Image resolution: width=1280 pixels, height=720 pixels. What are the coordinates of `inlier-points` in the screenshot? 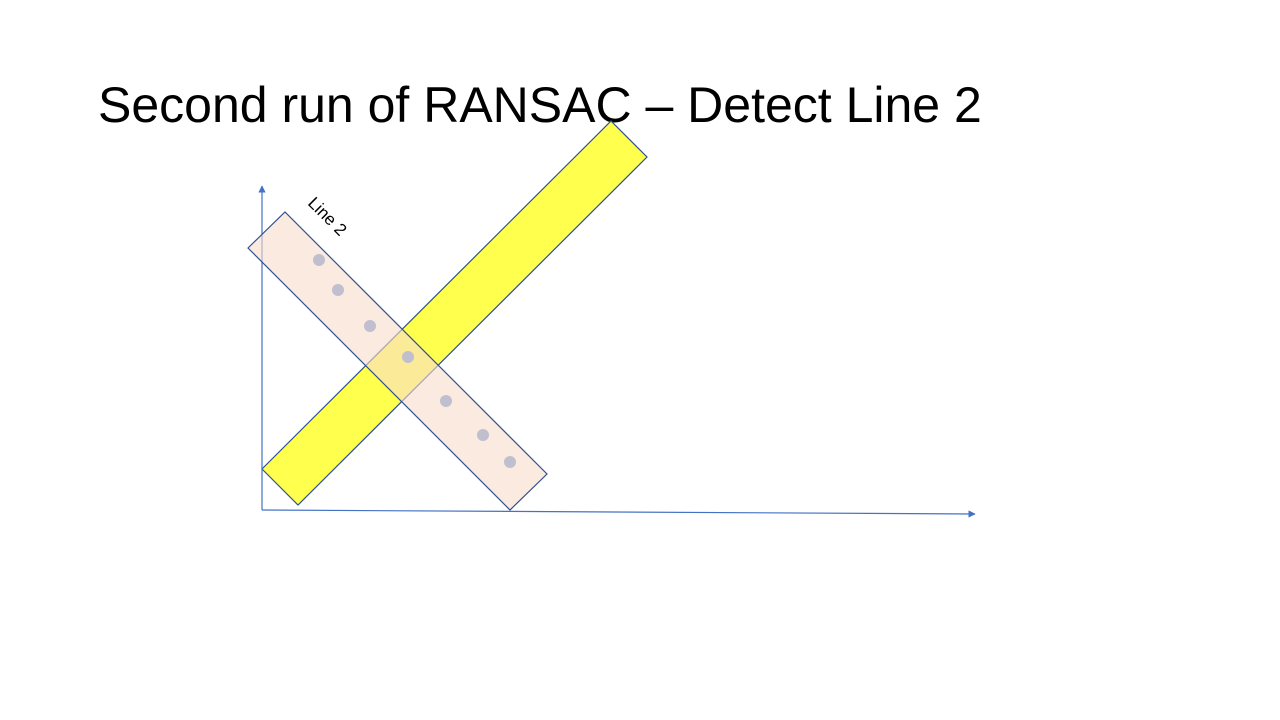 It's located at (414, 361).